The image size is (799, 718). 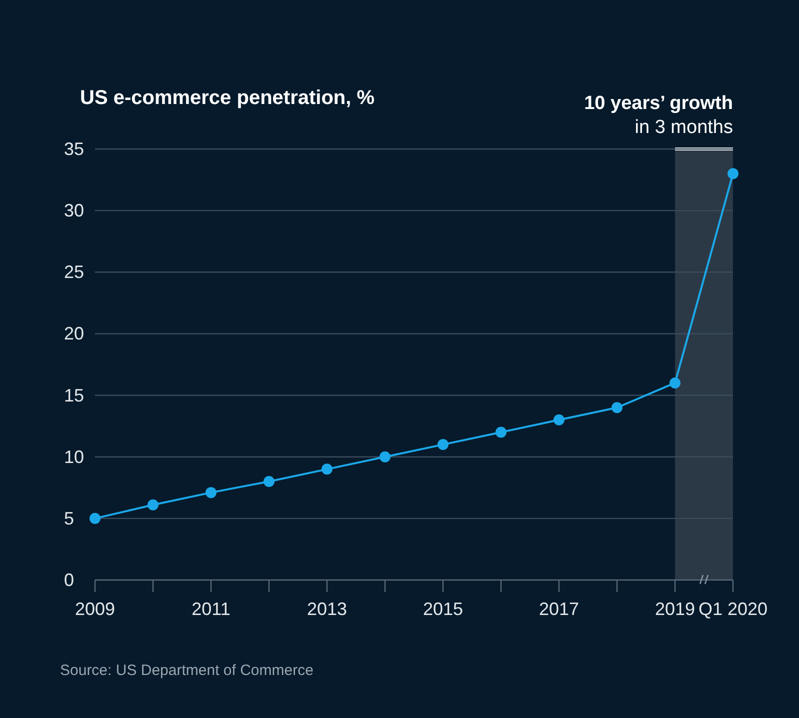 I want to click on y-tick-label: 5, so click(x=69, y=518).